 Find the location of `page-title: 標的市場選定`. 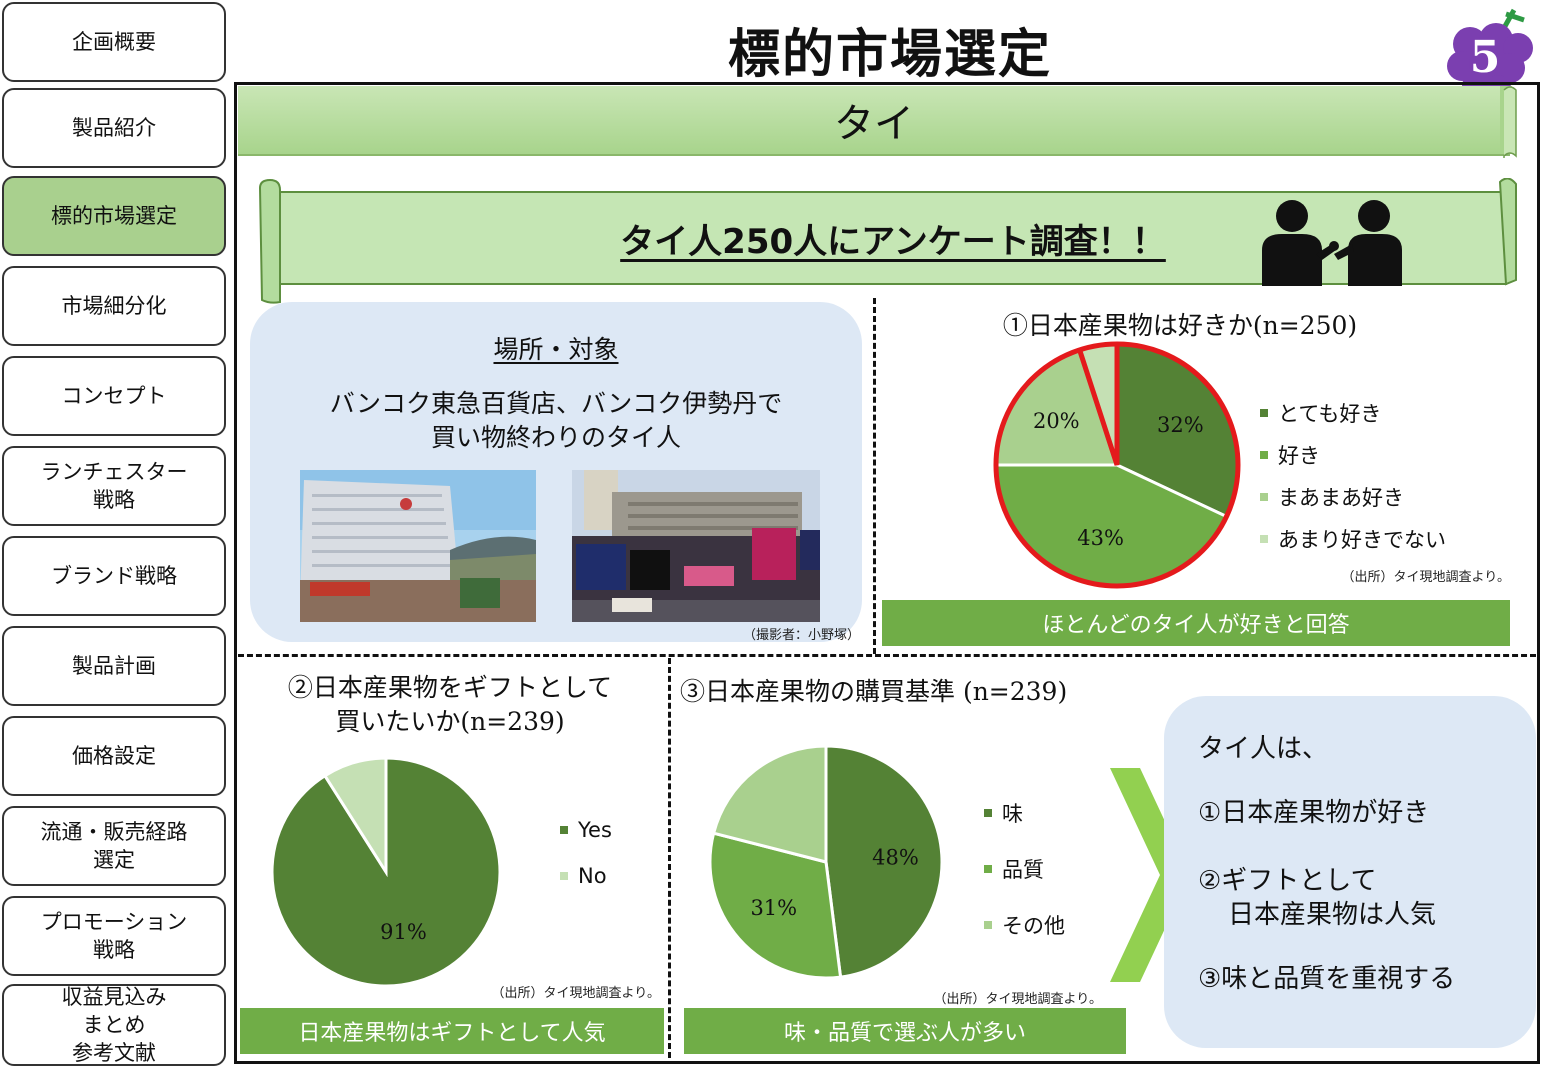

page-title: 標的市場選定 is located at coordinates (889, 54).